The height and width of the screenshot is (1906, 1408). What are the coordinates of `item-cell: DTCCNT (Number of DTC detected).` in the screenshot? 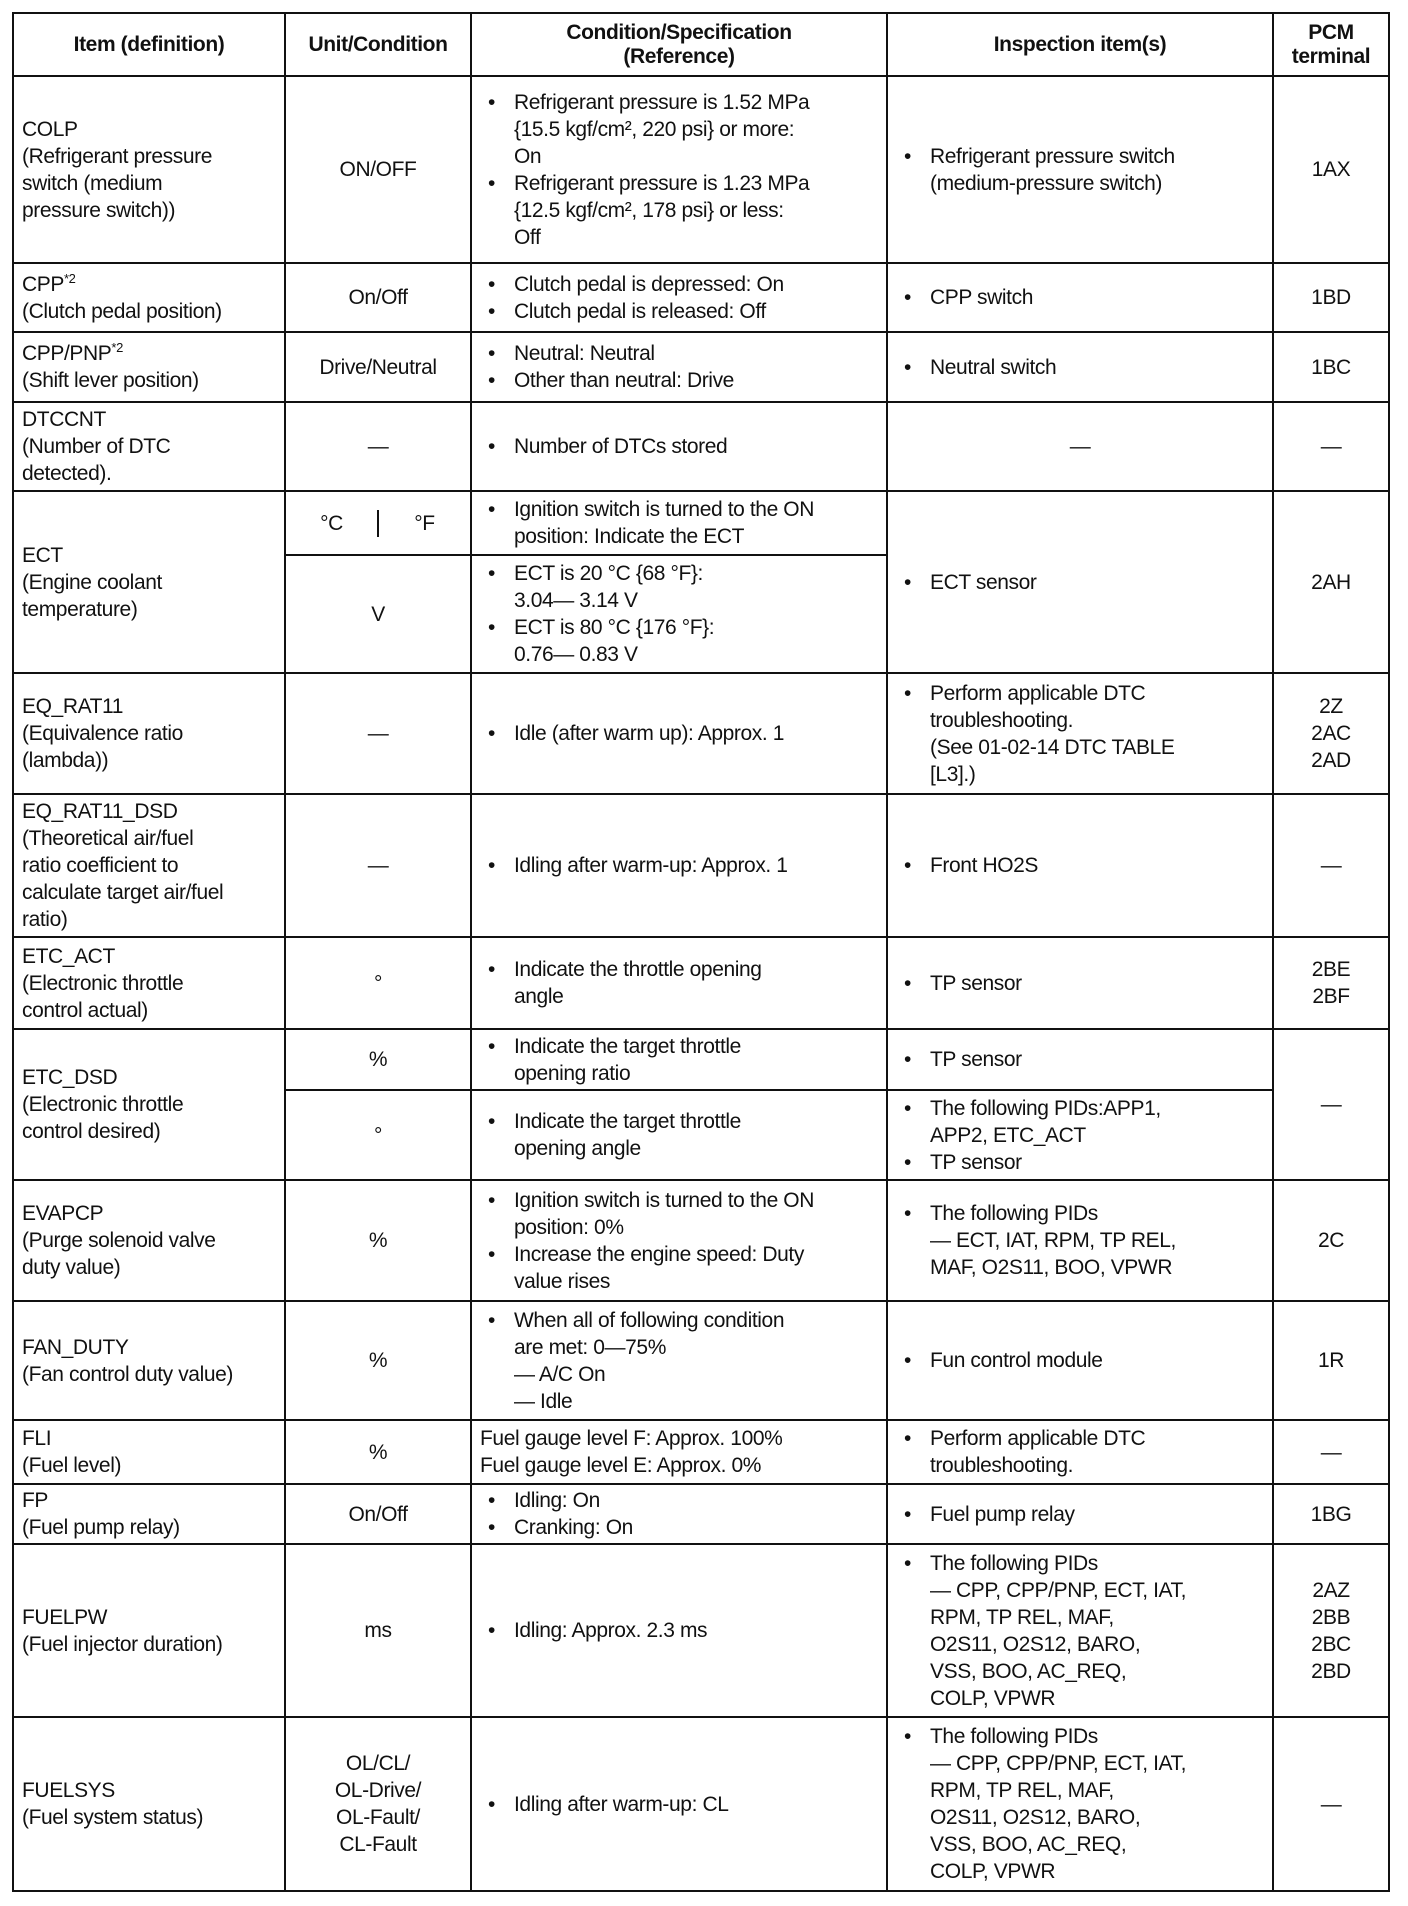 It's located at (149, 446).